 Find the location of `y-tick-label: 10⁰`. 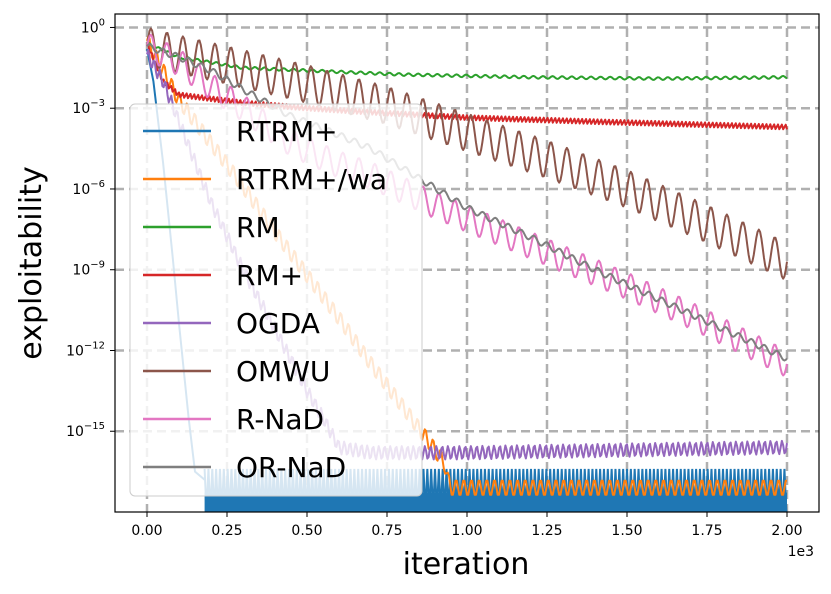

y-tick-label: 10⁰ is located at coordinates (93, 26).